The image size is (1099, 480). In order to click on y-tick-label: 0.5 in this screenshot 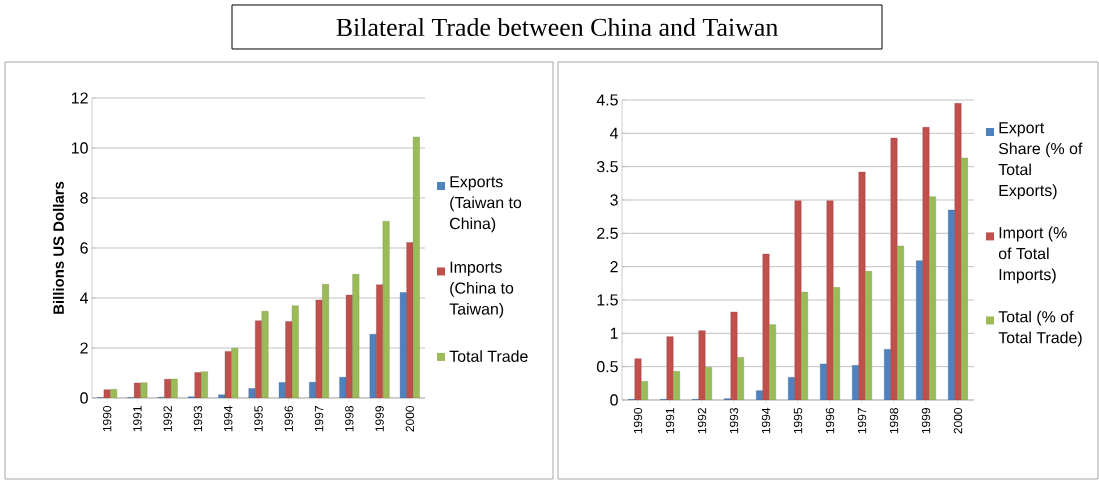, I will do `click(607, 367)`.